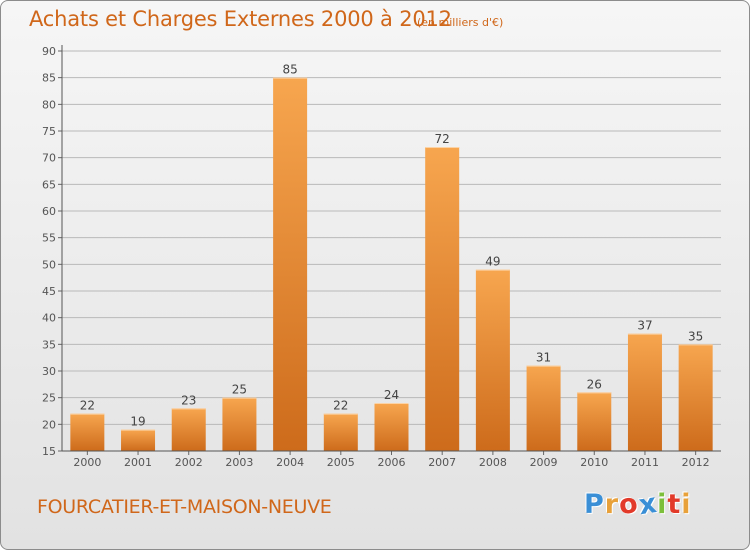 The image size is (750, 550). What do you see at coordinates (696, 462) in the screenshot?
I see `x-tick-label: 2012` at bounding box center [696, 462].